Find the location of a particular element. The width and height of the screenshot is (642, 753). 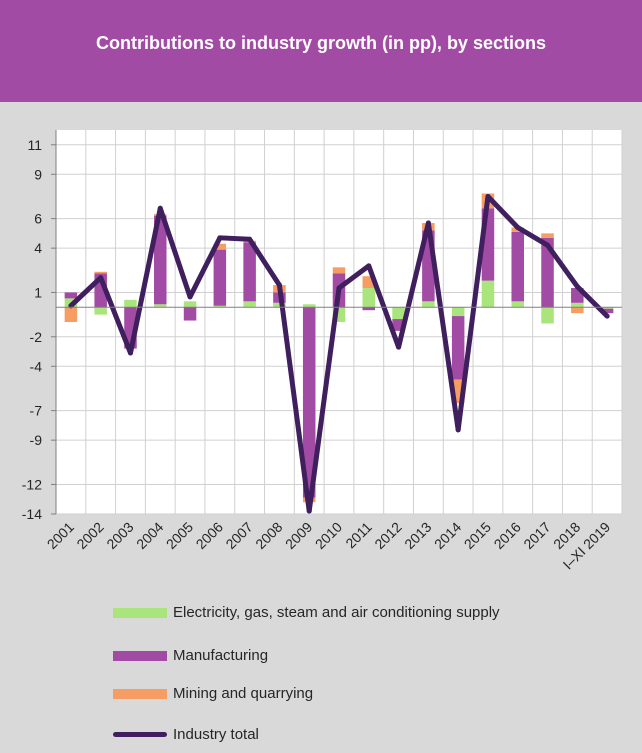

legend-item-industry-total: Industry total is located at coordinates (186, 734).